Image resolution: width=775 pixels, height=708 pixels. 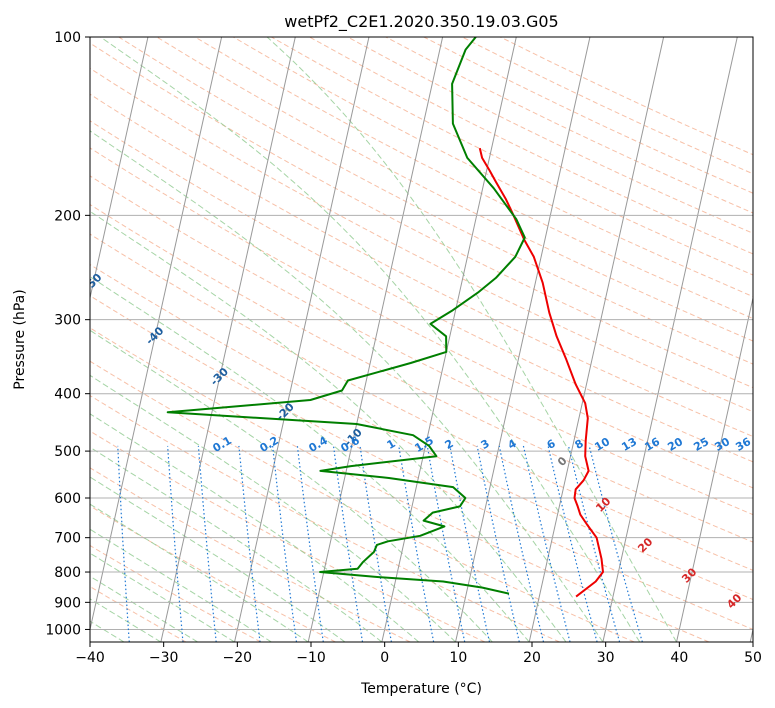 I want to click on y-tick-label: 300, so click(x=67, y=321).